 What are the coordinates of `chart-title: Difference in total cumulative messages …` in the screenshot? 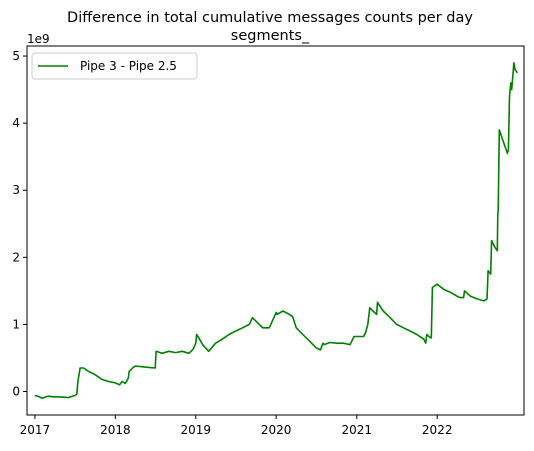 It's located at (270, 18).